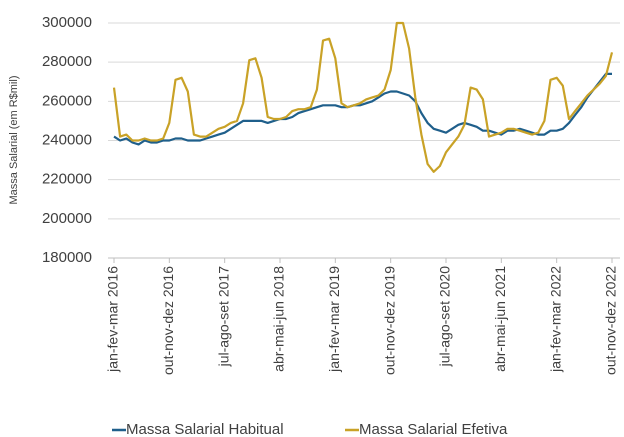  Describe the element at coordinates (14, 140) in the screenshot. I see `y-axis-label: Massa Salarial (em R$mil)` at that location.